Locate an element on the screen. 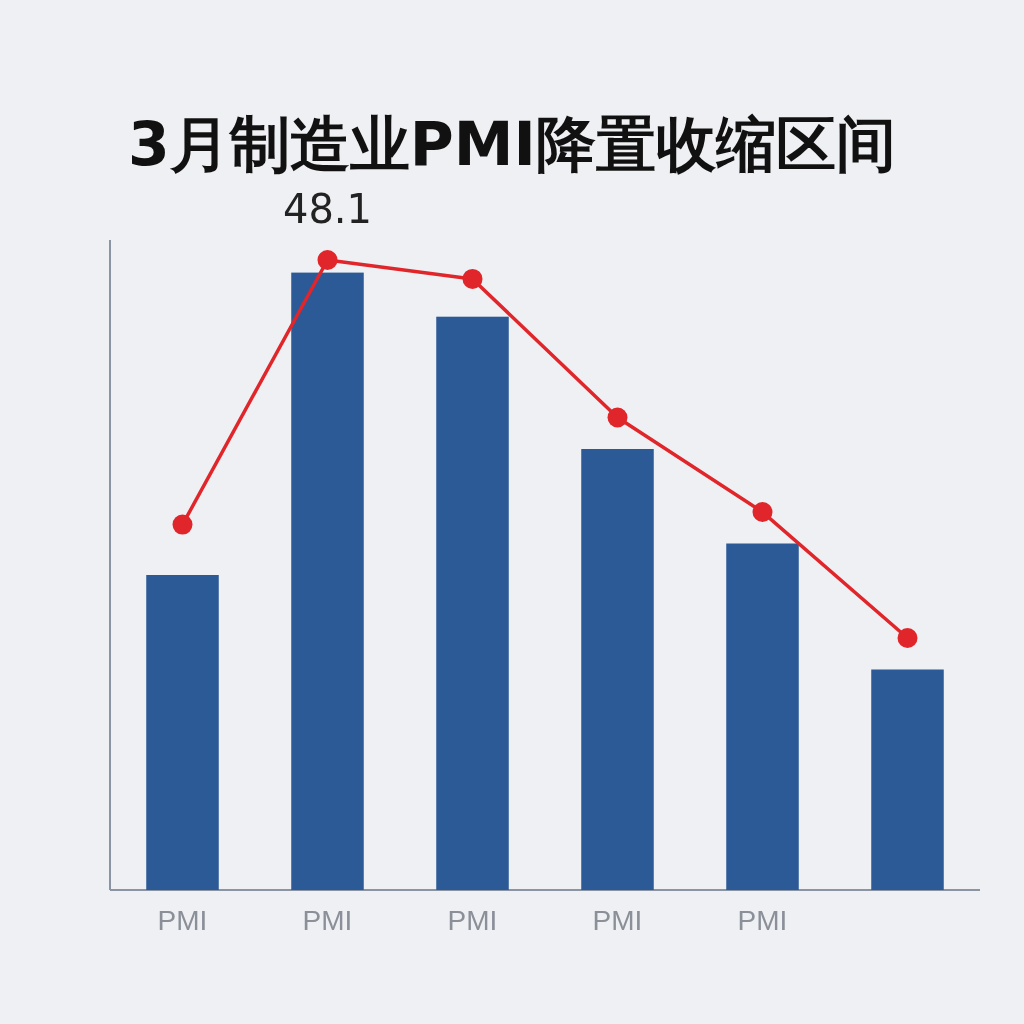 The height and width of the screenshot is (1024, 1024). chart-title: 3月制造业PMI降置收缩区间 is located at coordinates (512, 144).